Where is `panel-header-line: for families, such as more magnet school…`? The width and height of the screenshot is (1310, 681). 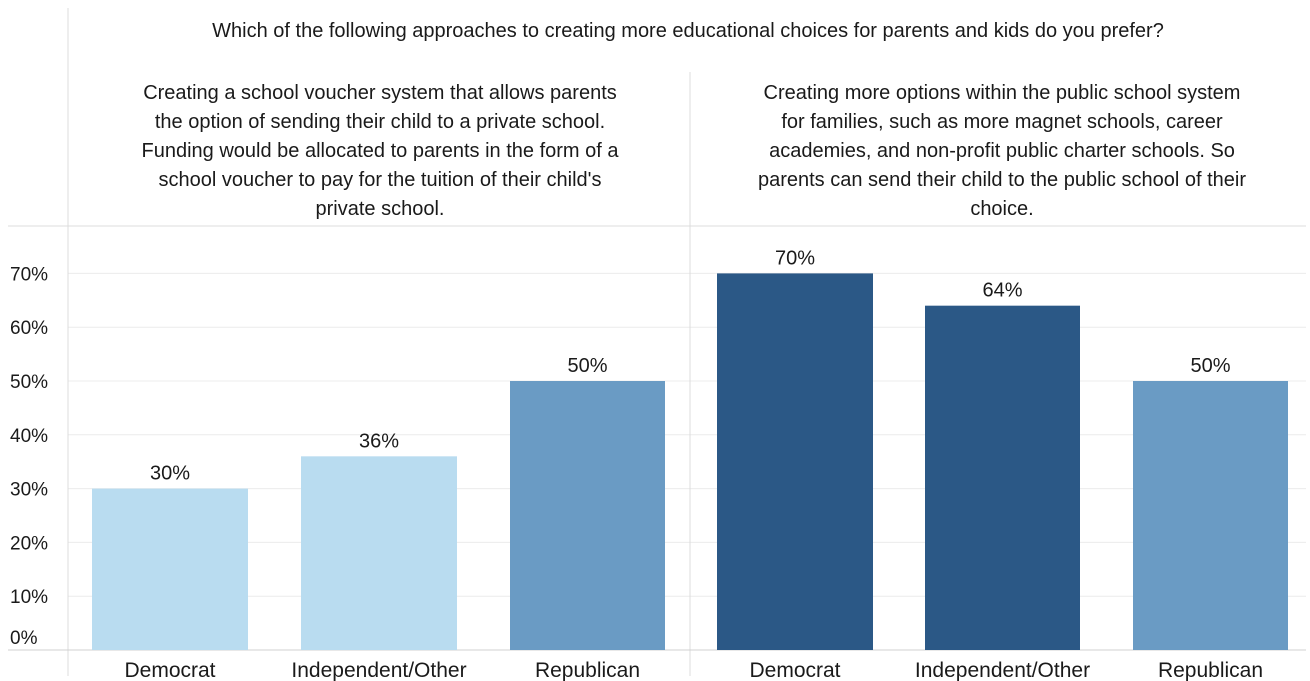 panel-header-line: for families, such as more magnet school… is located at coordinates (1002, 122).